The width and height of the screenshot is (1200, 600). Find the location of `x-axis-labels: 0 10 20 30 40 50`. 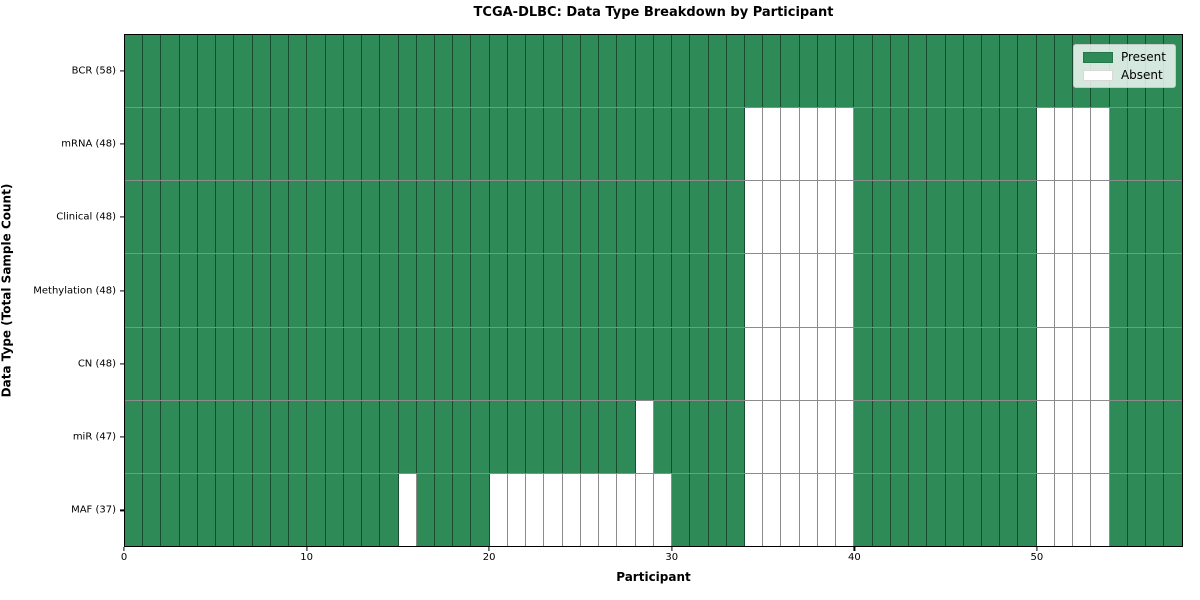

x-axis-labels: 0 10 20 30 40 50 is located at coordinates (652, 559).